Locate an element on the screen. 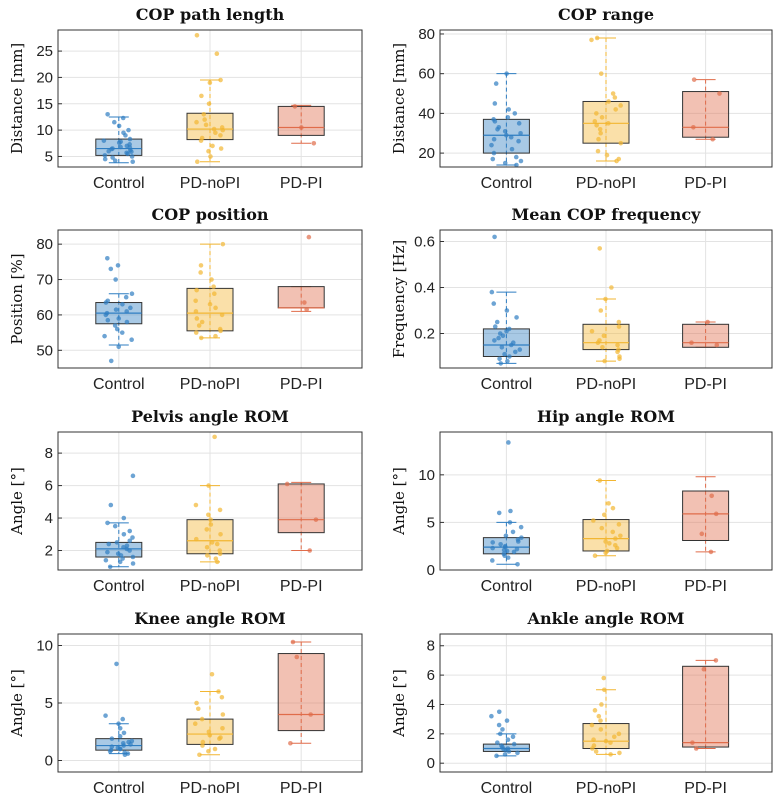 The image size is (776, 800). box-PD-PI is located at coordinates (301, 120).